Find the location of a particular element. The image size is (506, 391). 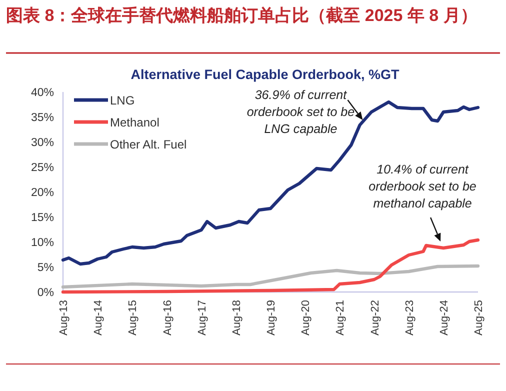

x-tick-label: Aug-16 is located at coordinates (168, 318).